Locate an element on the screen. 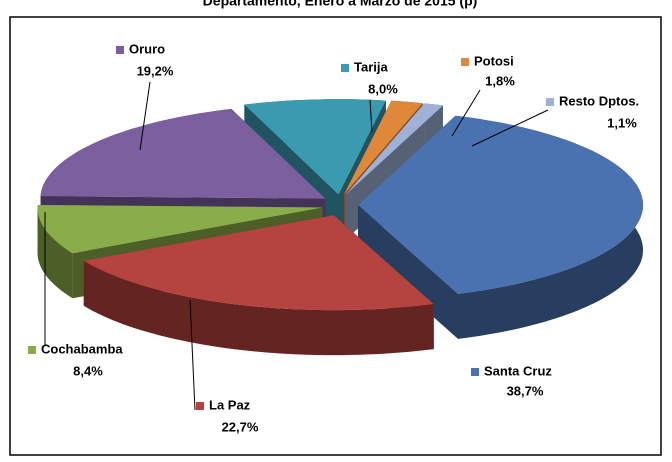 Image resolution: width=672 pixels, height=462 pixels. slice-label: Oruro is located at coordinates (147, 48).